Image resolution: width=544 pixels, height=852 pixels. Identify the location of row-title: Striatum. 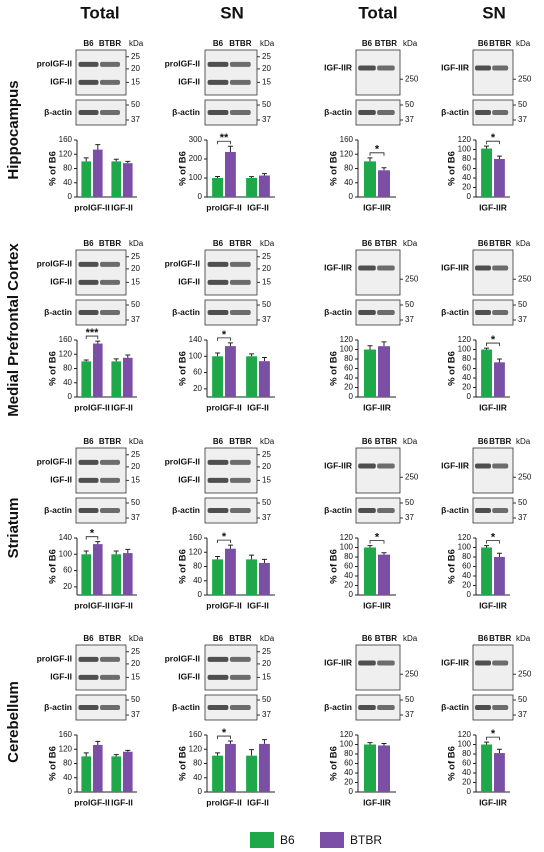
(13, 528).